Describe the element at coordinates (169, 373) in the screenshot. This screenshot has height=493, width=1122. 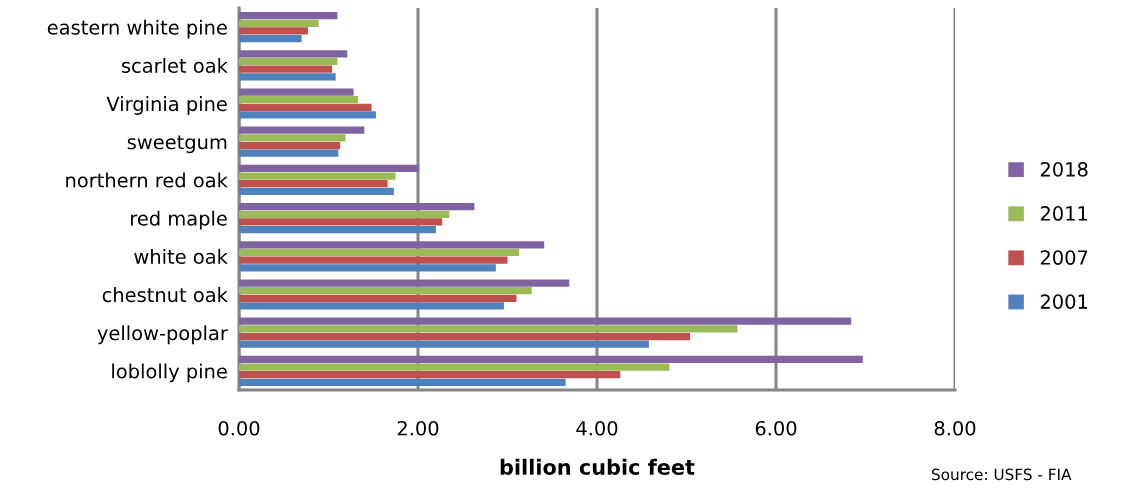
I see `y-tick-label: loblolly pine` at that location.